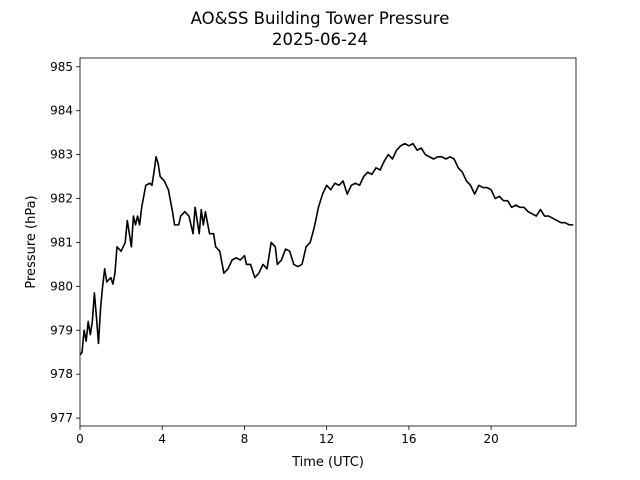  I want to click on x-tick-label: 20, so click(490, 439).